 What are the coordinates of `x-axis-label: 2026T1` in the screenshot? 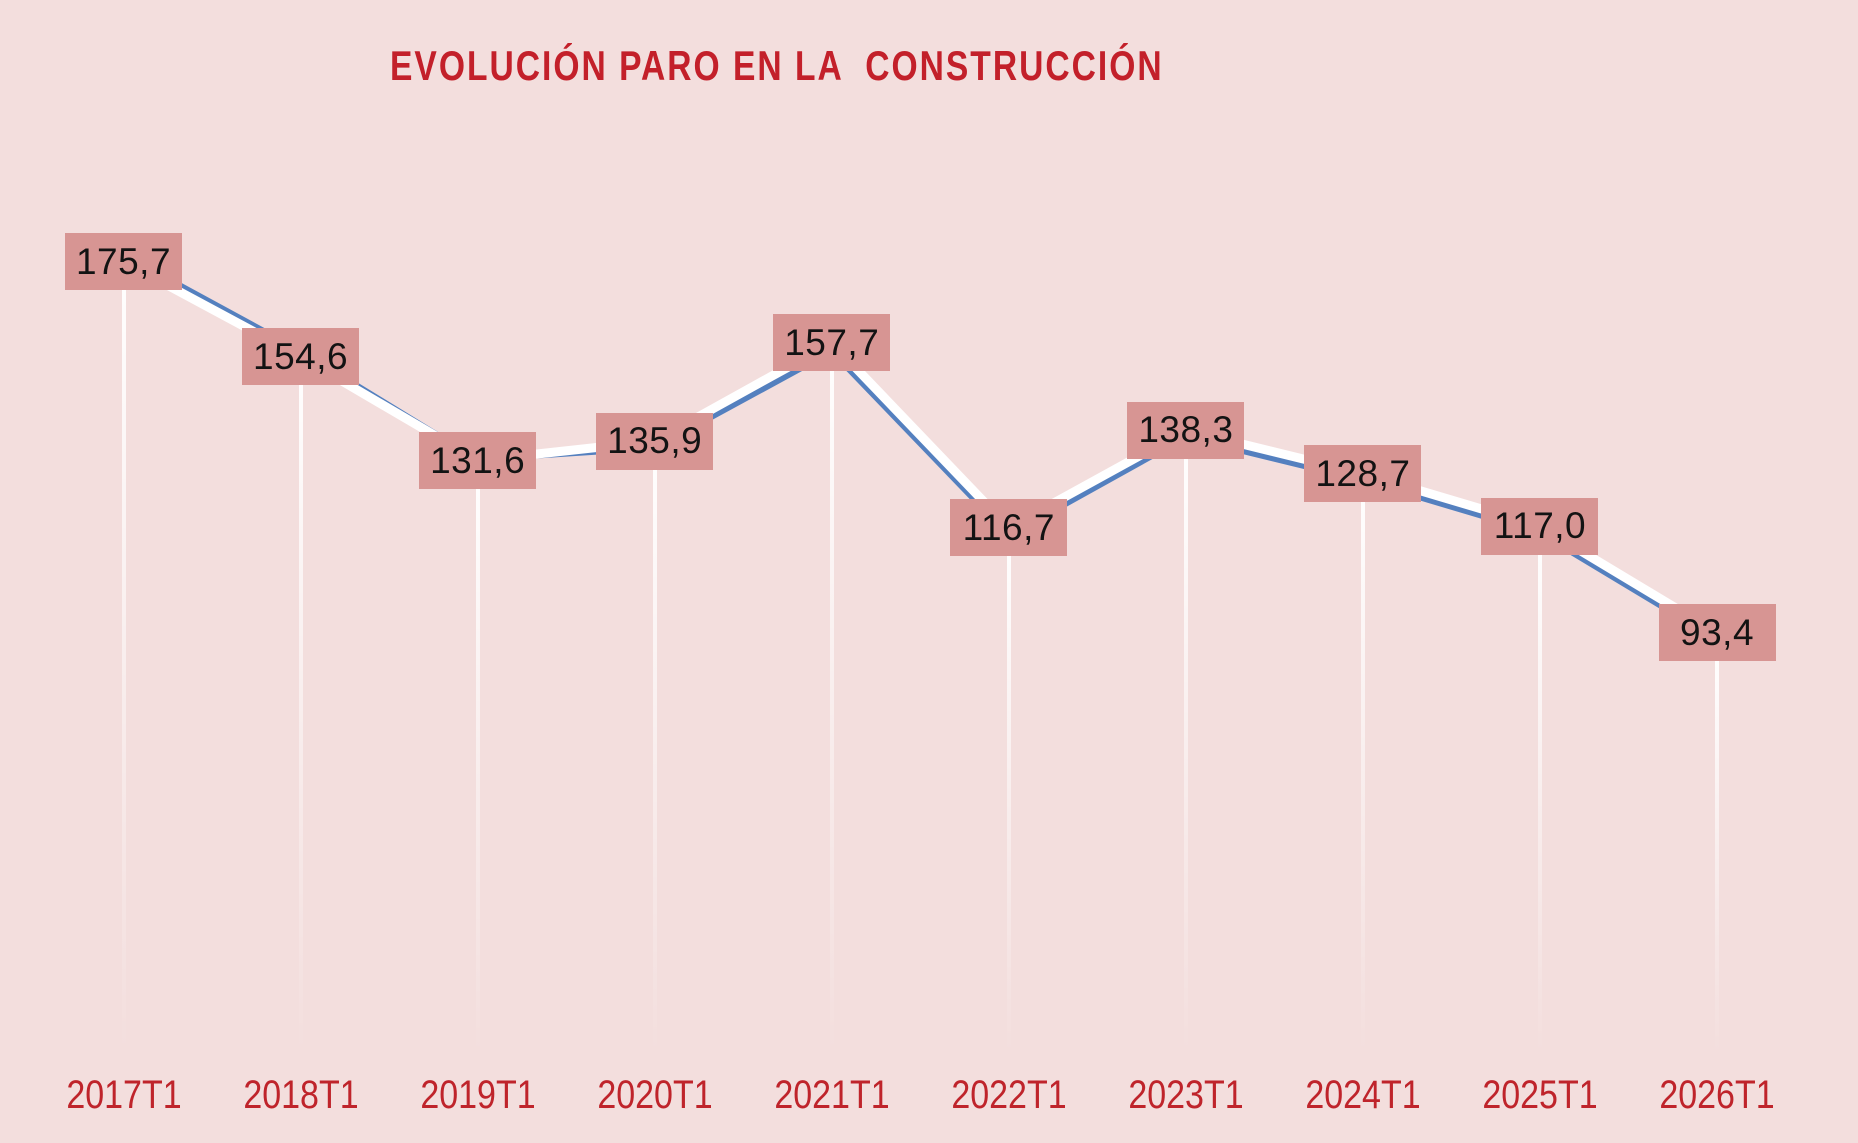 It's located at (1717, 1095).